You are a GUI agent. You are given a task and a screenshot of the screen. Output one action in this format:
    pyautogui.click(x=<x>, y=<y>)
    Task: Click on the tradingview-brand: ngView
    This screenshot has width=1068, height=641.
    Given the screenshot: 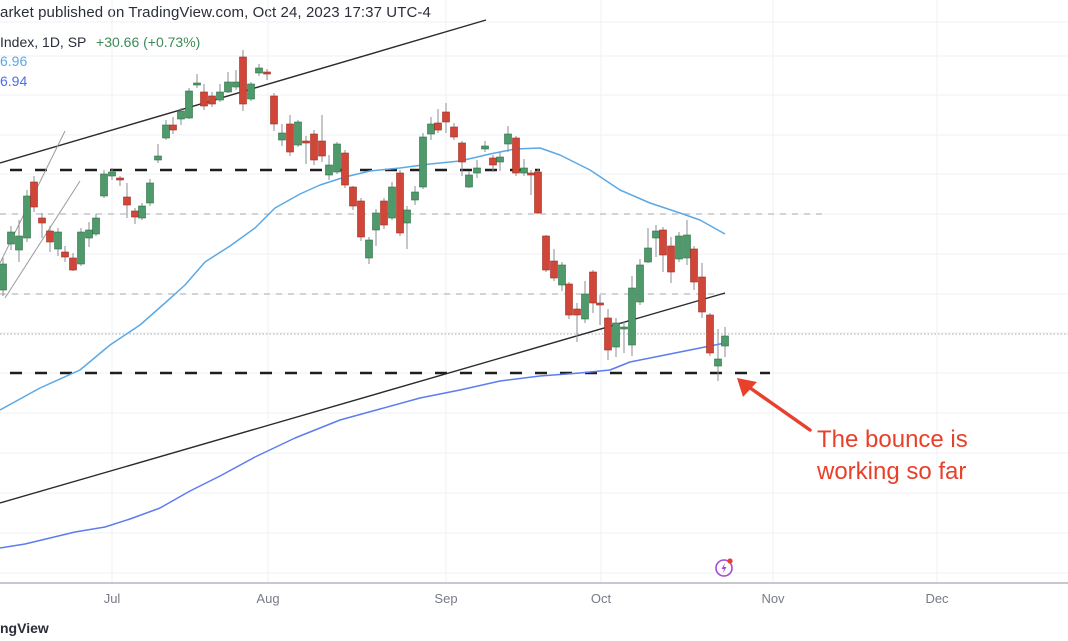 What is the action you would take?
    pyautogui.click(x=24, y=628)
    